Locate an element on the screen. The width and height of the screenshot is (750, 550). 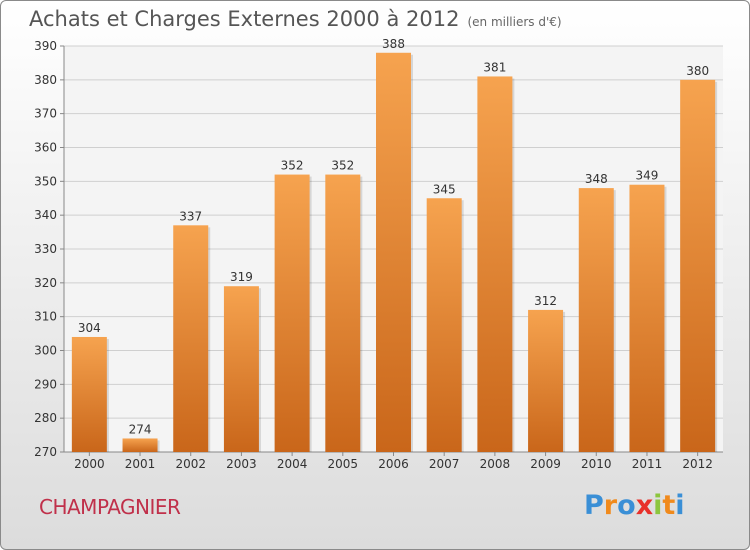
chart-subtitle: (en milliers d'€) is located at coordinates (514, 22).